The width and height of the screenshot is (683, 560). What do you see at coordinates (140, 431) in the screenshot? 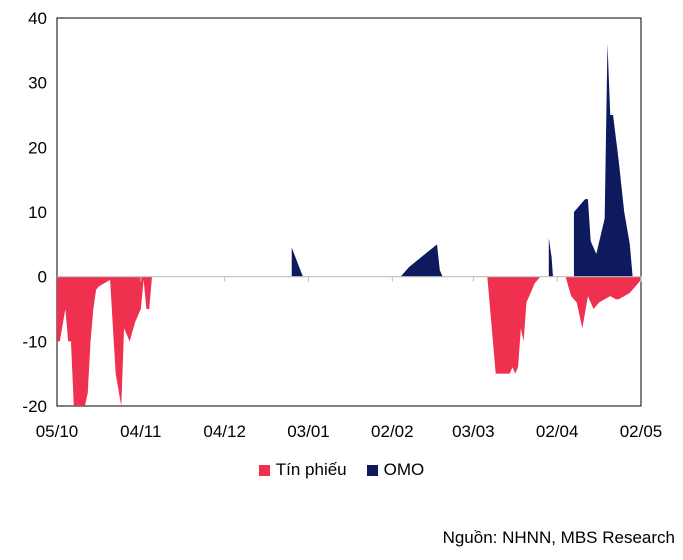
I see `x-tick-label: 04/11` at bounding box center [140, 431].